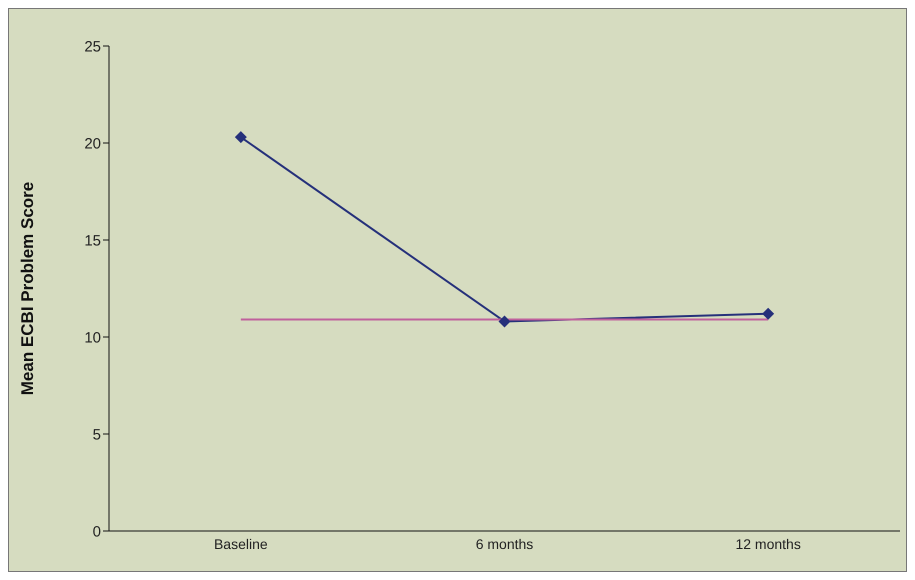  What do you see at coordinates (92, 337) in the screenshot?
I see `y-tick-label: 10` at bounding box center [92, 337].